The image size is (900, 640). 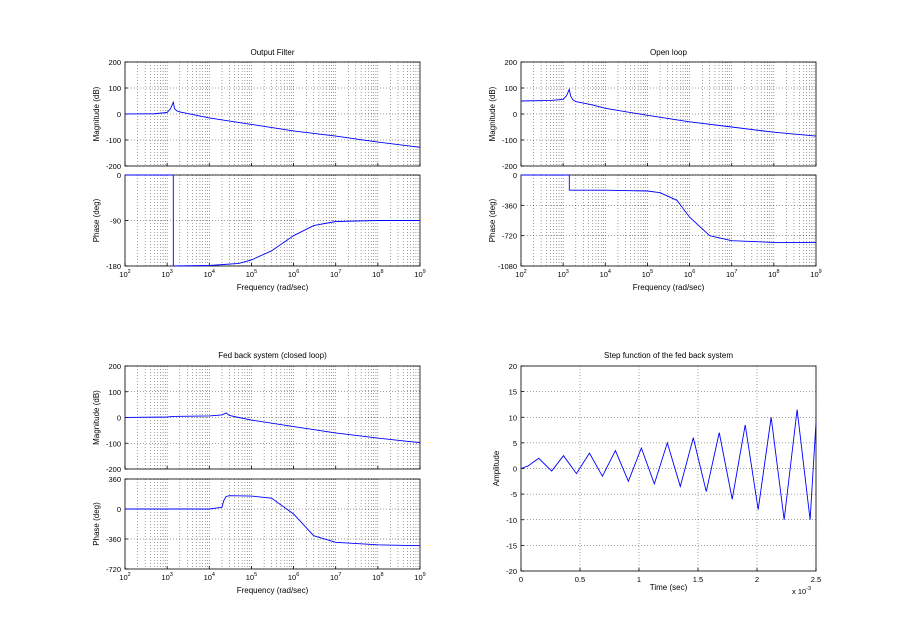 I want to click on output-filter-chart-phase-ytick-label: 0, so click(x=119, y=175).